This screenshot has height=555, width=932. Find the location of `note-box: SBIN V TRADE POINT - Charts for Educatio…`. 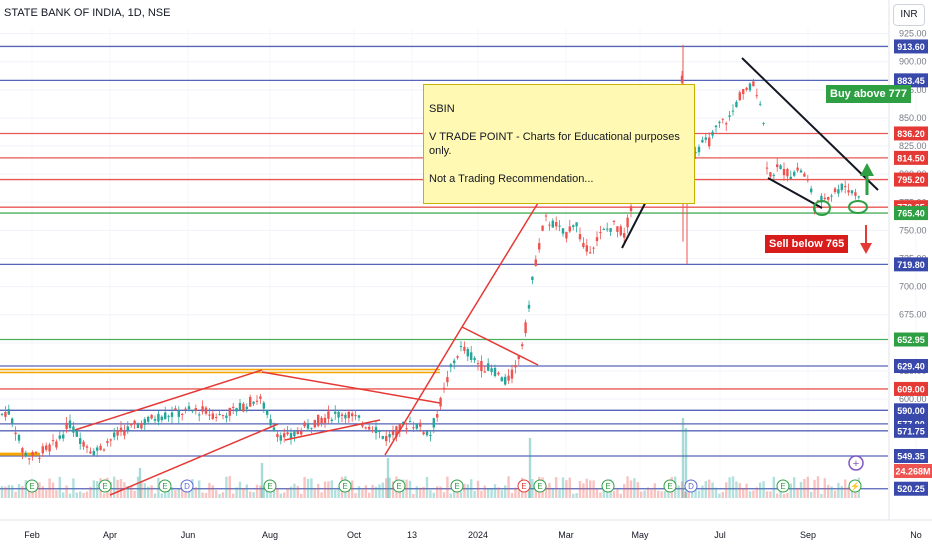

note-box: SBIN V TRADE POINT - Charts for Educatio… is located at coordinates (559, 144).